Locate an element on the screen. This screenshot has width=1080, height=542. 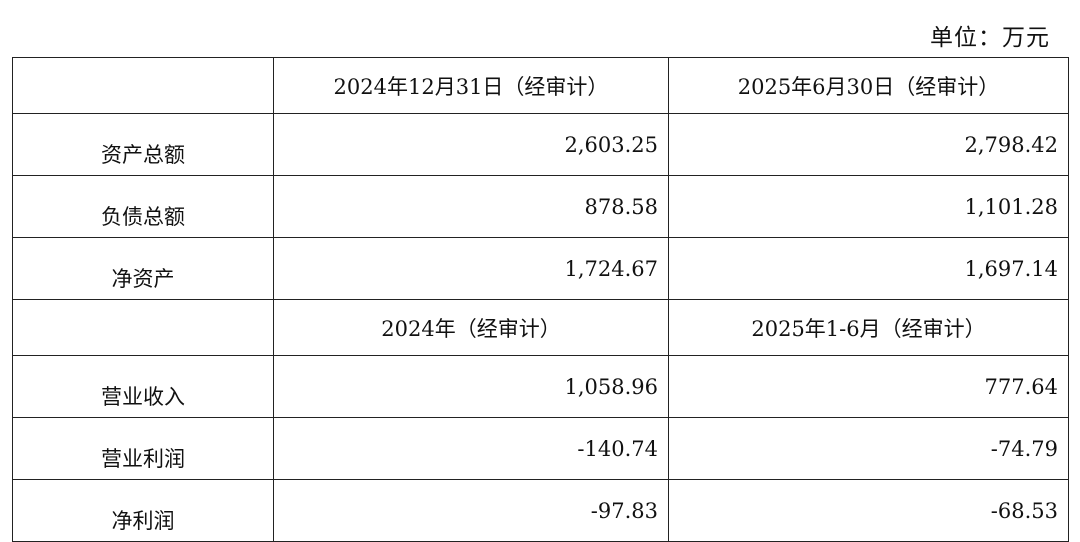
table-row: 净资产 1,724.67 1,697.14 is located at coordinates (540, 268).